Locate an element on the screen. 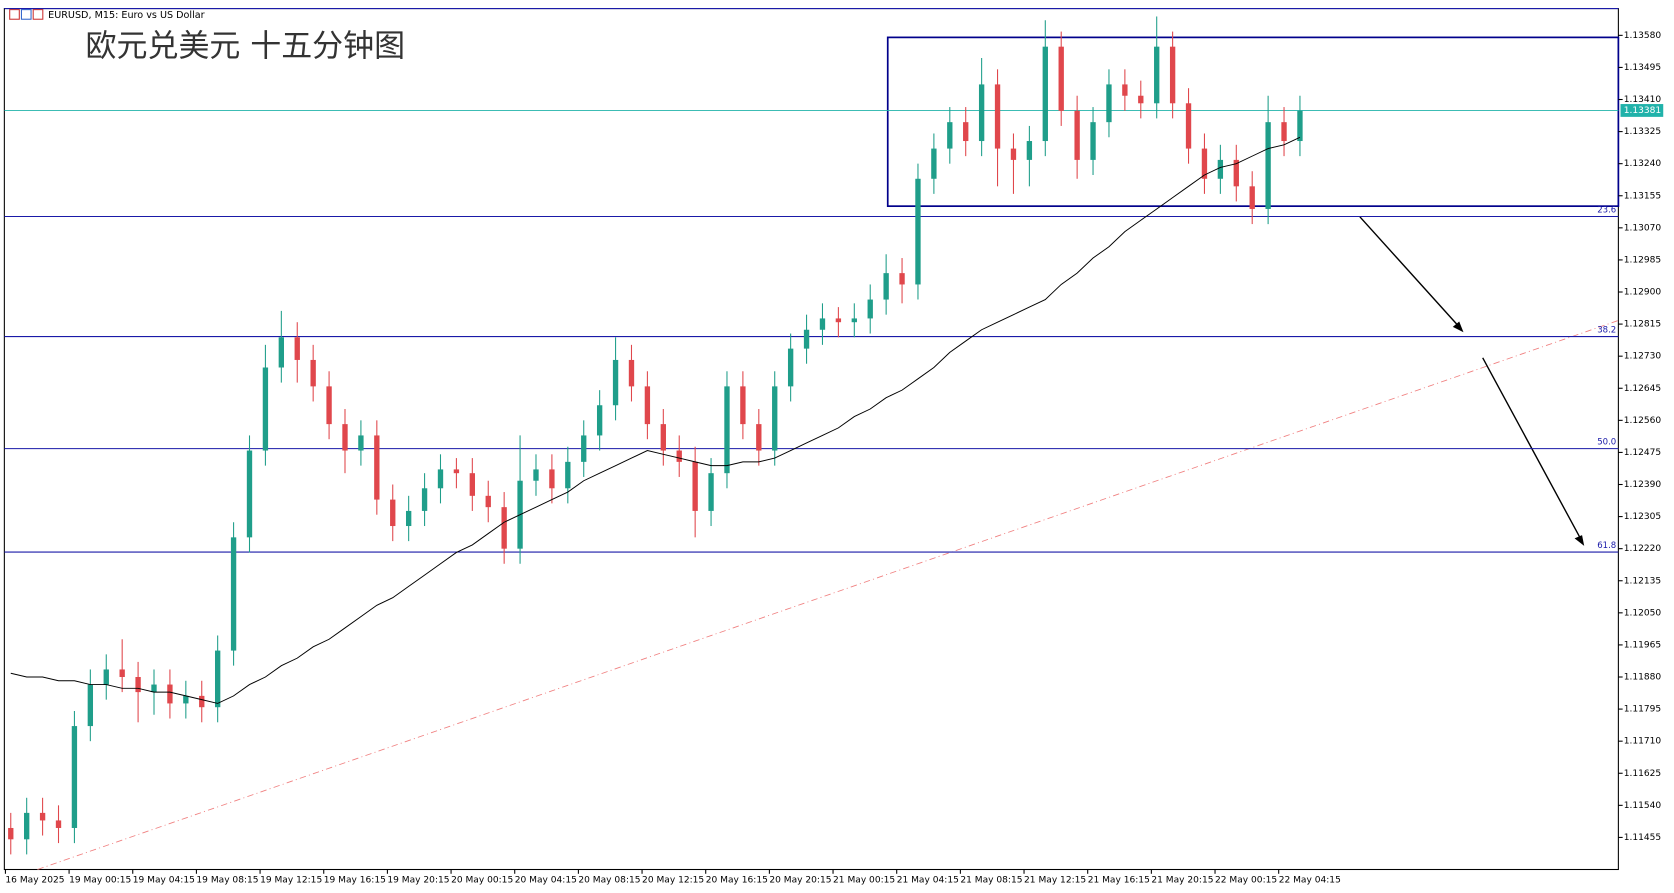  y-tick-label: 1.11540 is located at coordinates (1643, 806).